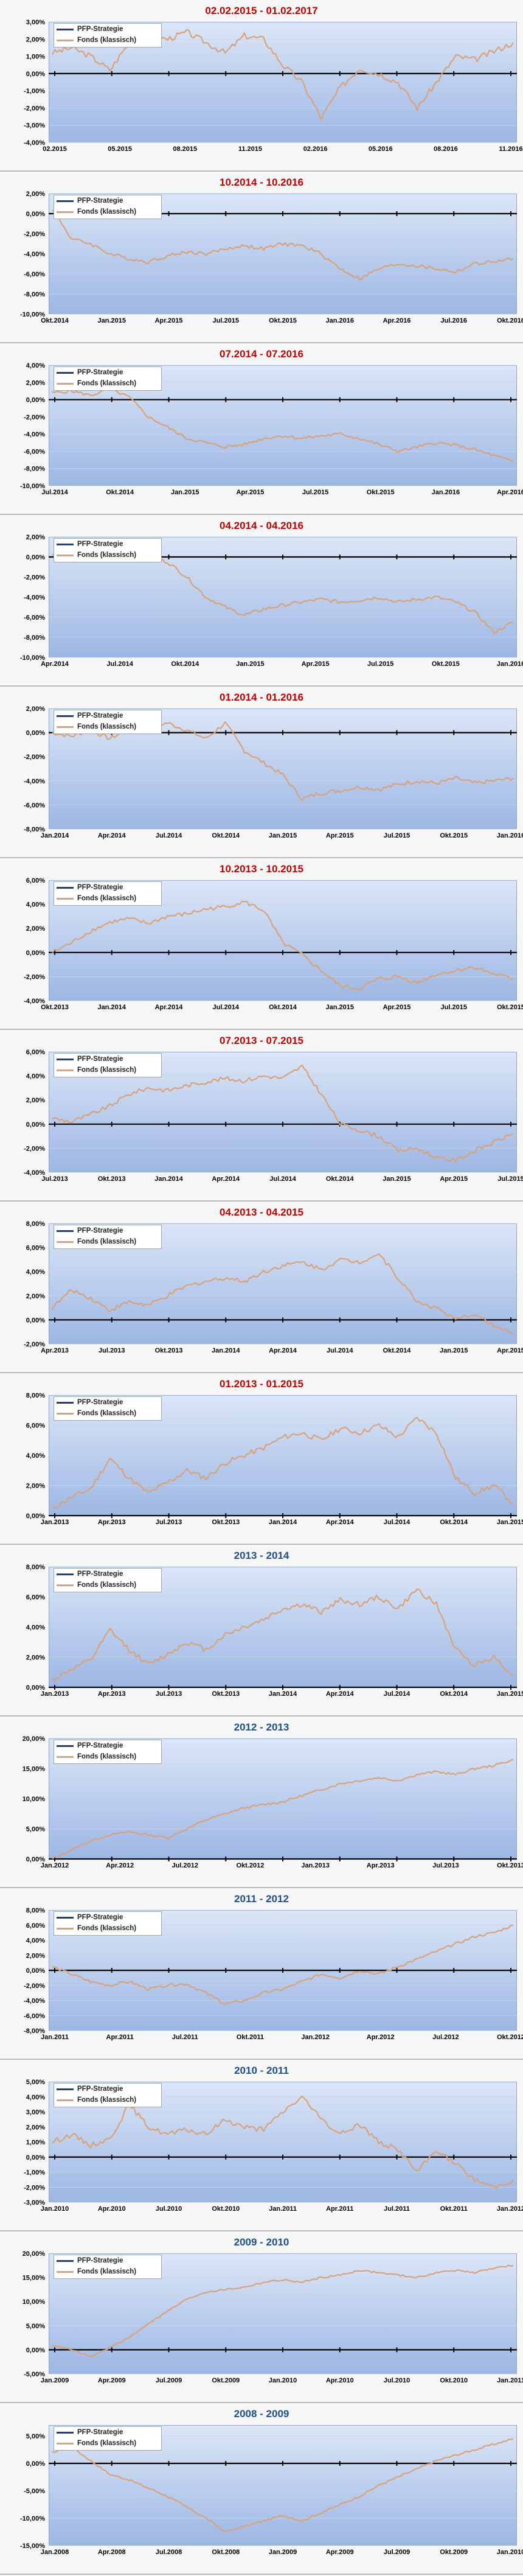 The width and height of the screenshot is (523, 2576). What do you see at coordinates (340, 2380) in the screenshot?
I see `x-tick-label: Apr.2010` at bounding box center [340, 2380].